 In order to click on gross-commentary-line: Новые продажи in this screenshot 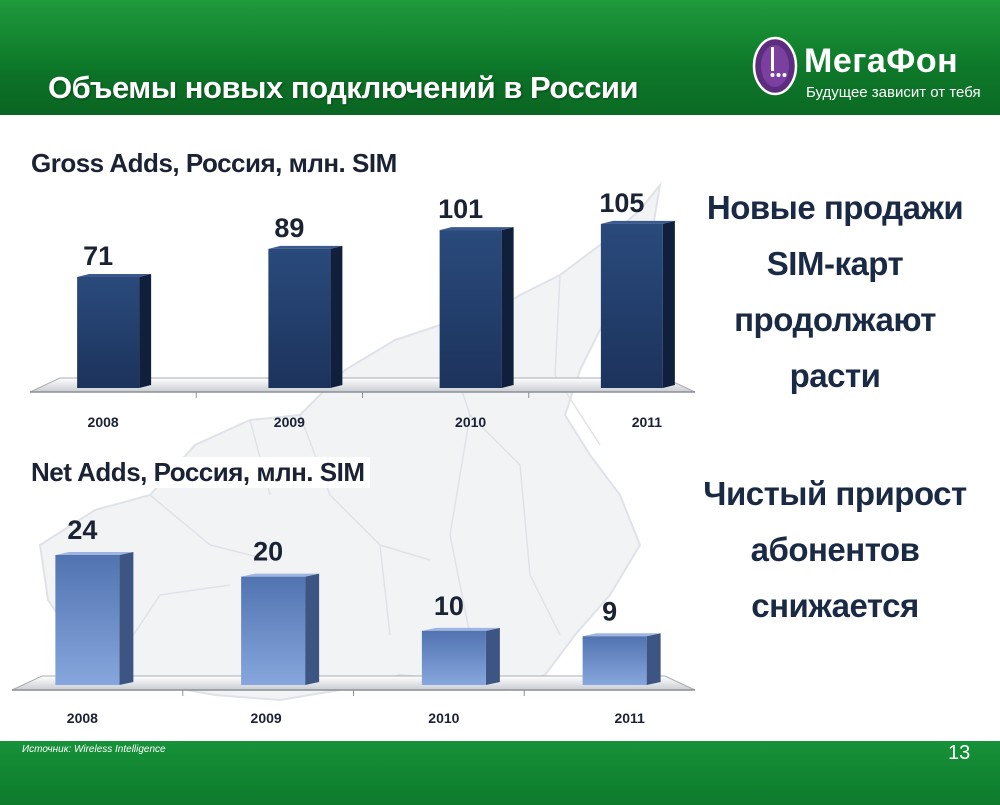, I will do `click(835, 207)`.